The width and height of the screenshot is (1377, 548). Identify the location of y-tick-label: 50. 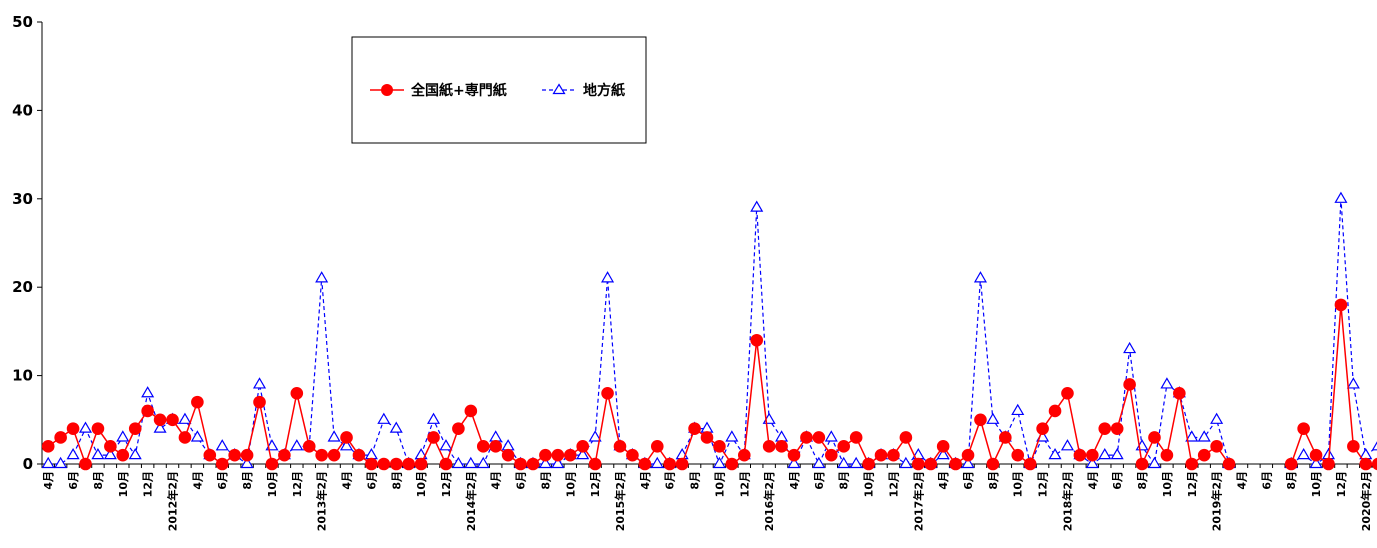
(22, 22).